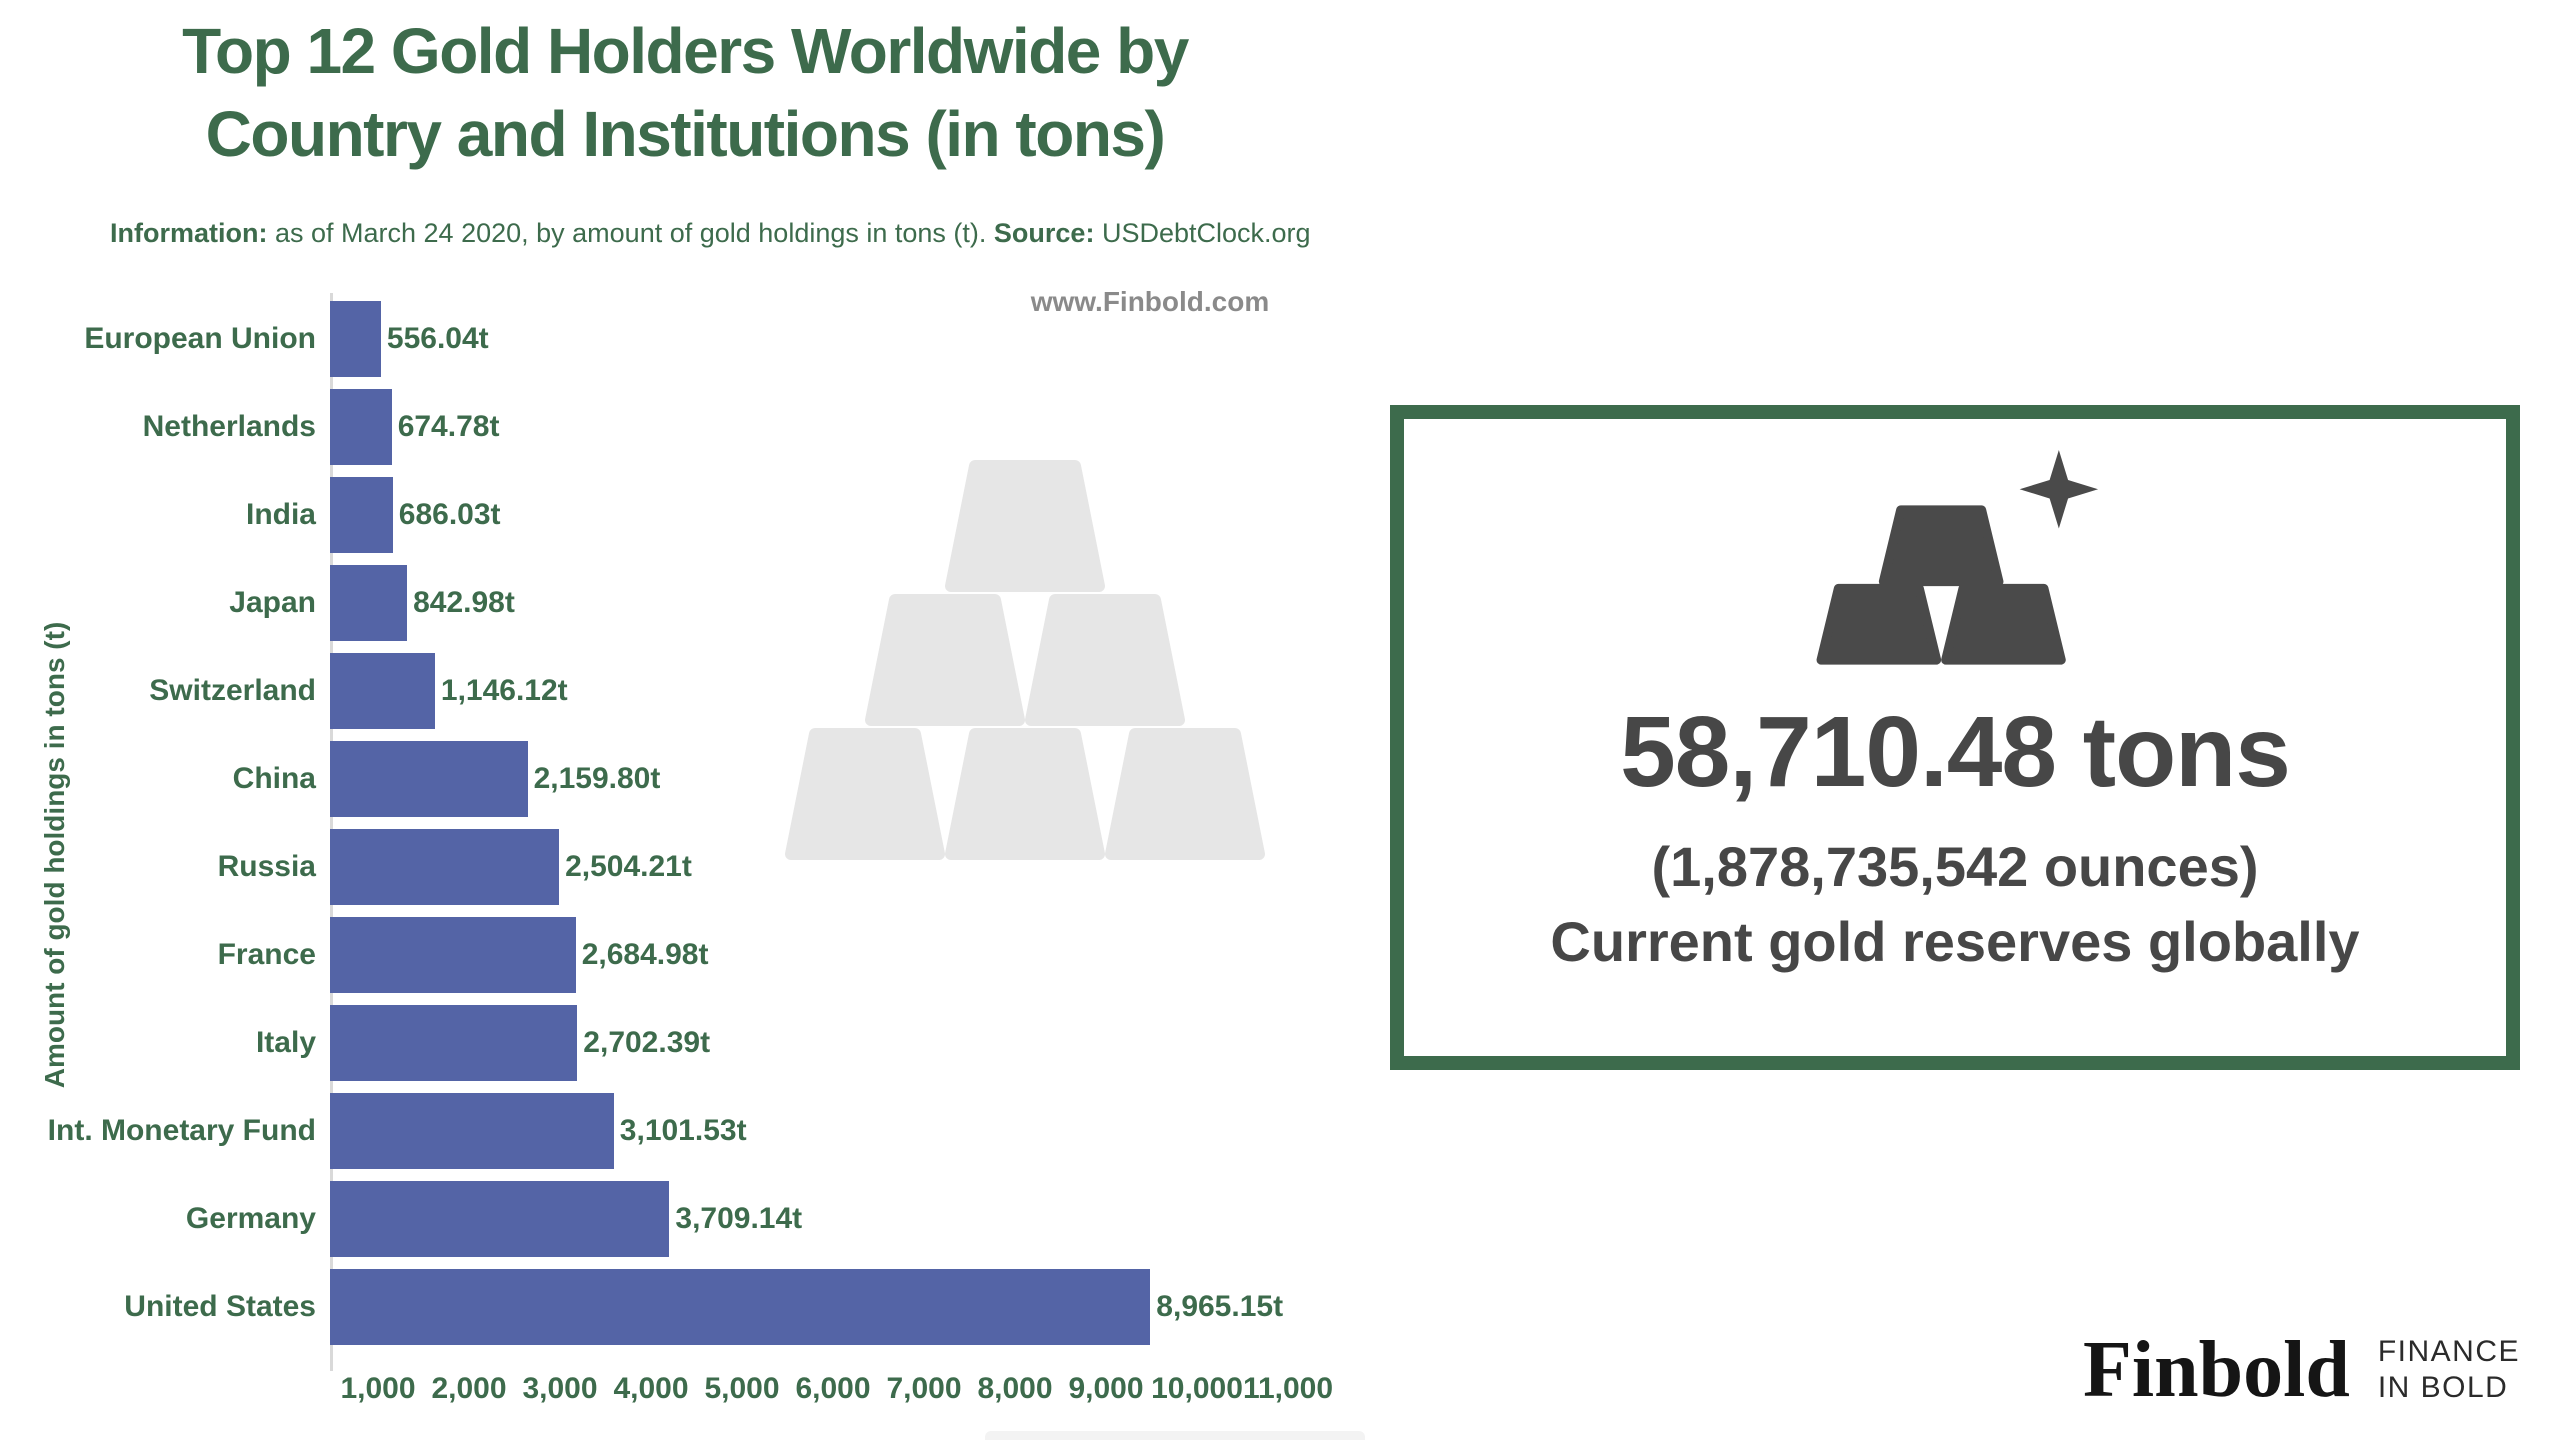 This screenshot has width=2560, height=1440. I want to click on bar-value-label: 2,159.80t, so click(597, 778).